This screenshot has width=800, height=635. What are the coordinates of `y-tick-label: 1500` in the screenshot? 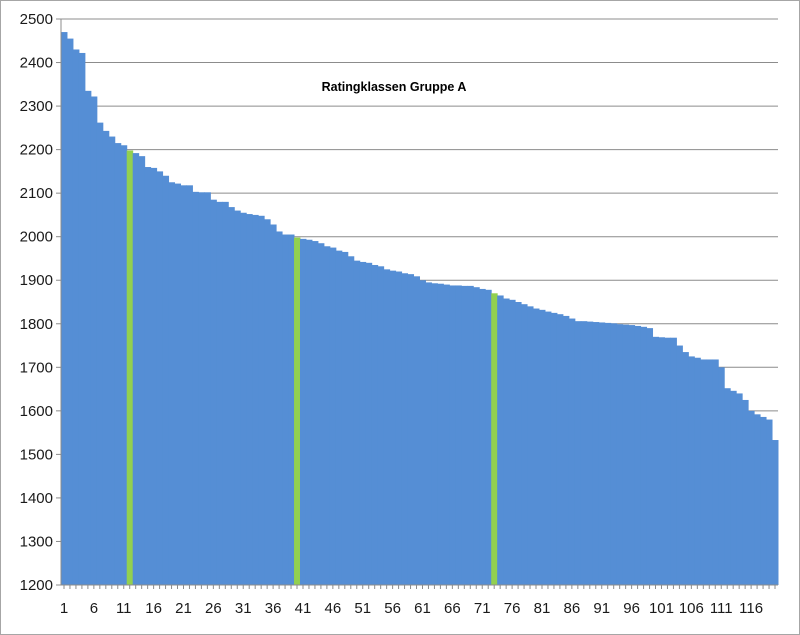 It's located at (36, 454).